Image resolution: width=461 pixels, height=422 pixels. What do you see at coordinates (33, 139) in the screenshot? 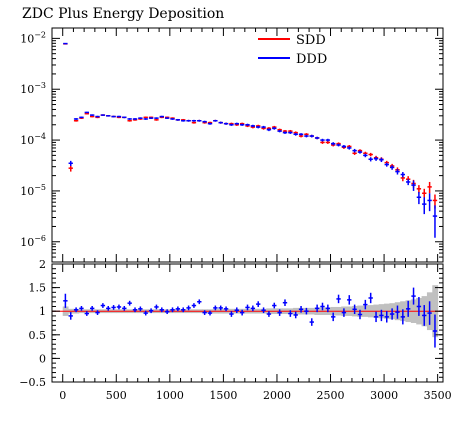
I see `main-y-tick-label: 10⁻⁴` at bounding box center [33, 139].